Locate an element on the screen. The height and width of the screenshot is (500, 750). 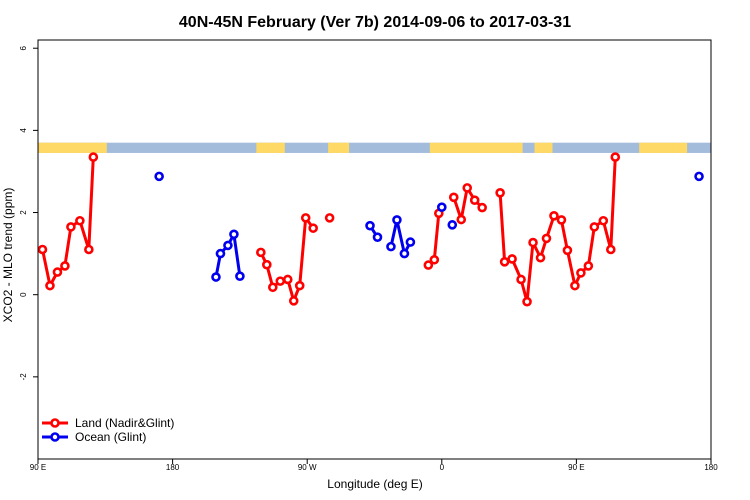
series-line is located at coordinates (400, 237).